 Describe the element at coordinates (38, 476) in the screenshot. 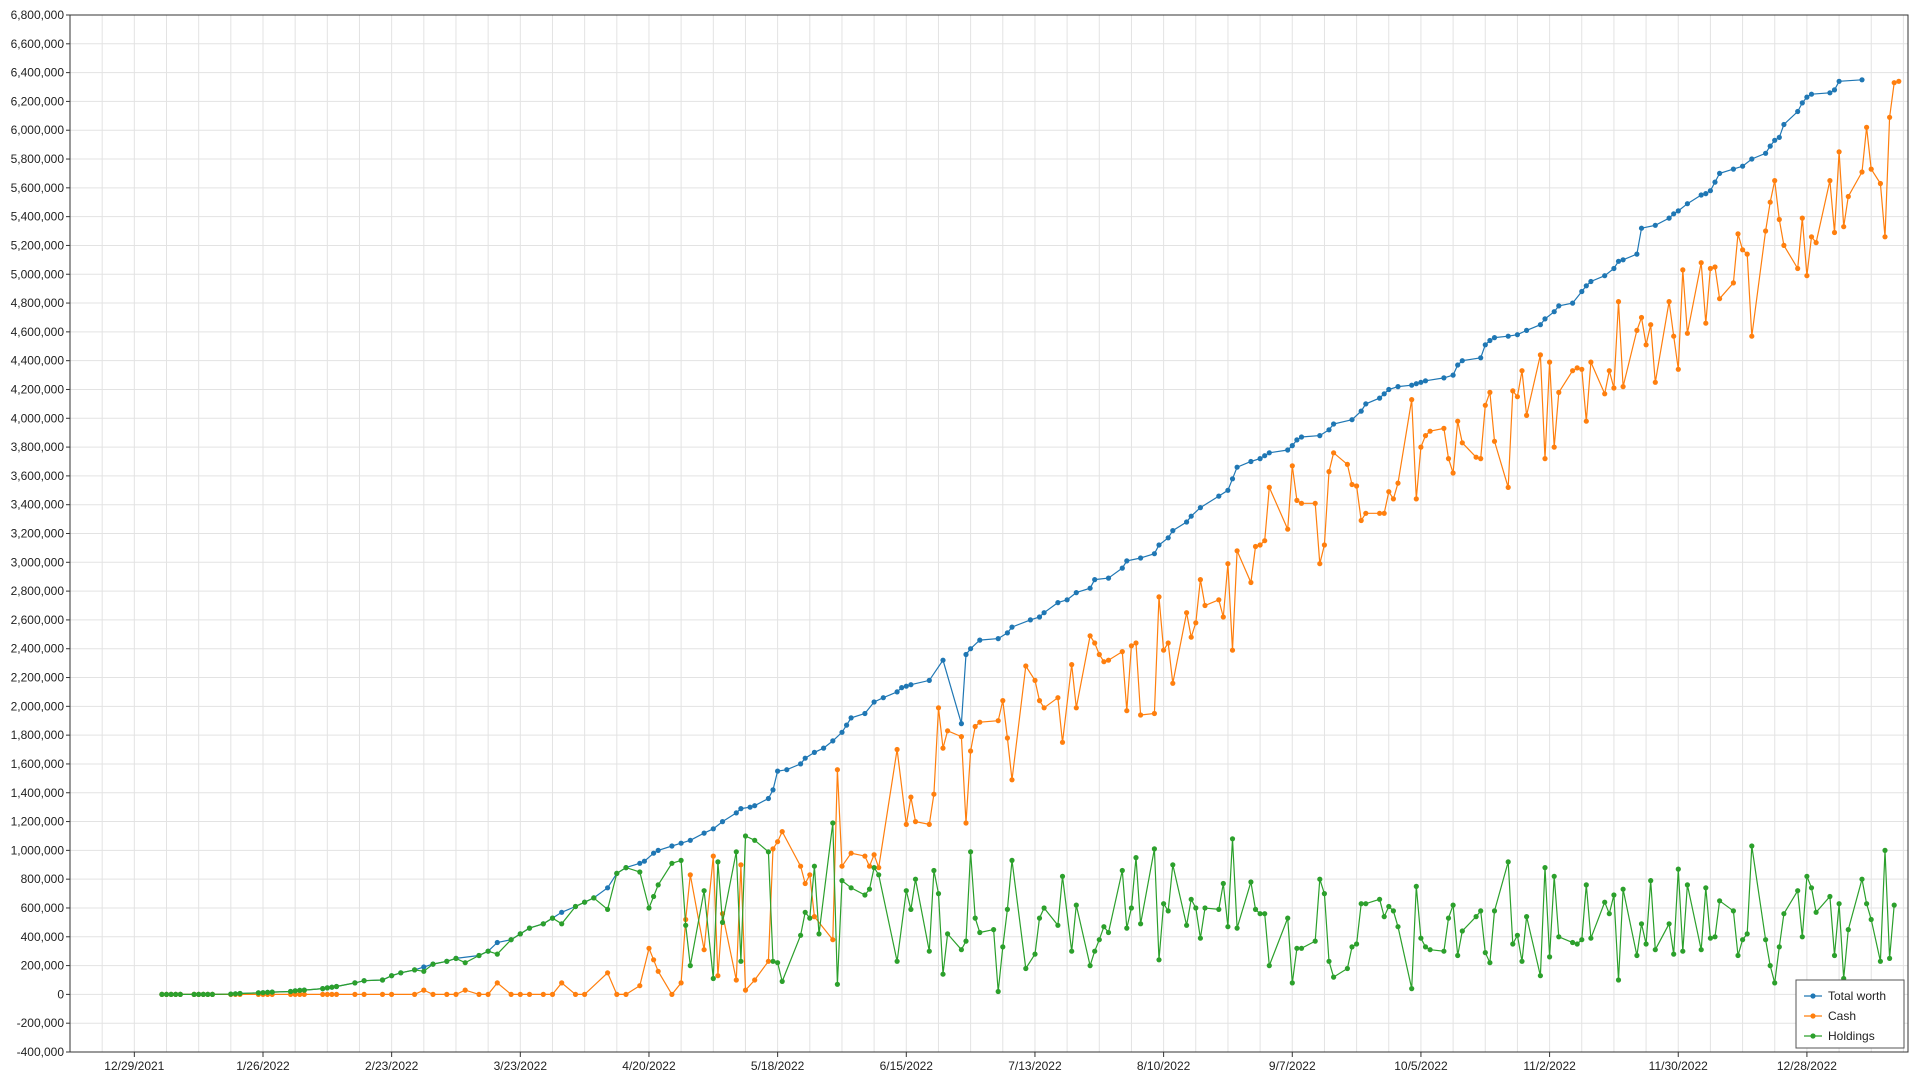

I see `y-tick-label: 3,600,000` at that location.